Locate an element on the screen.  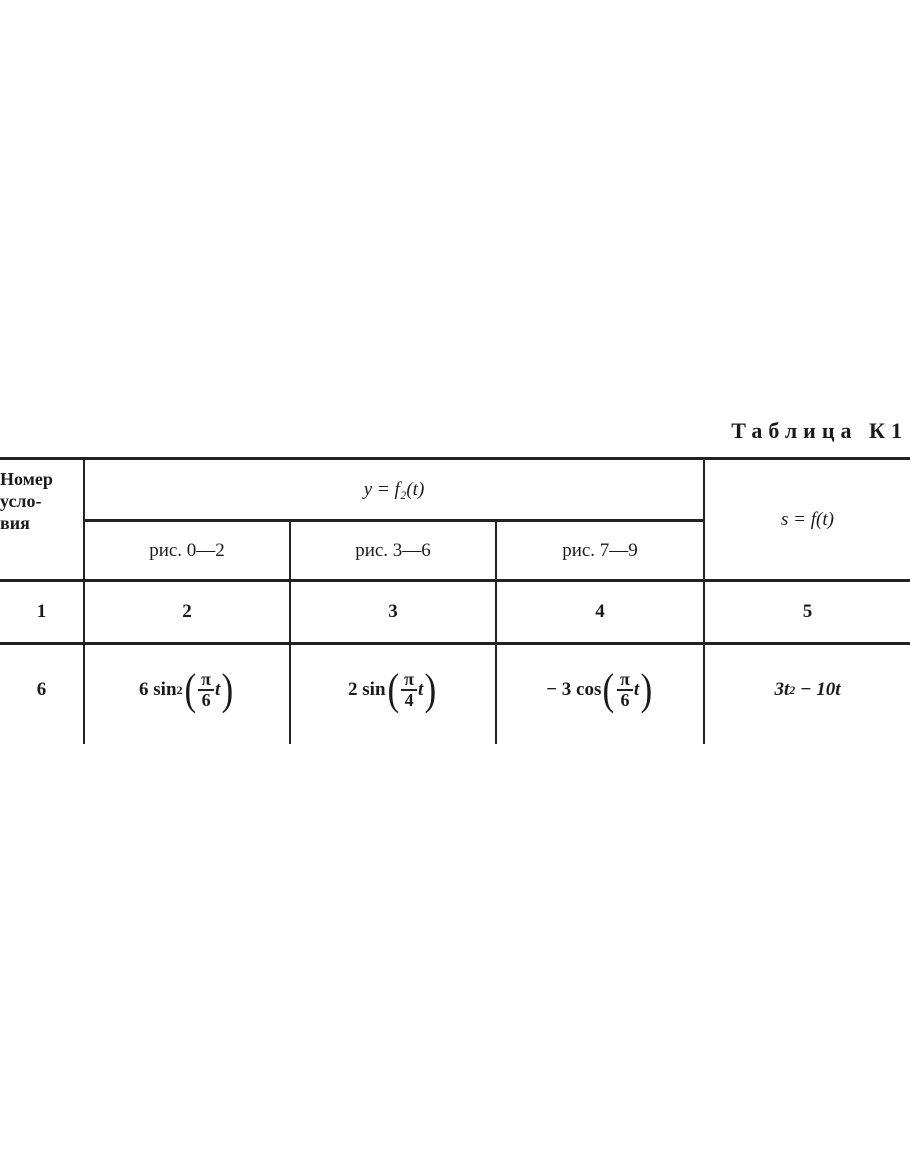
denominator: 4 is located at coordinates (409, 700).